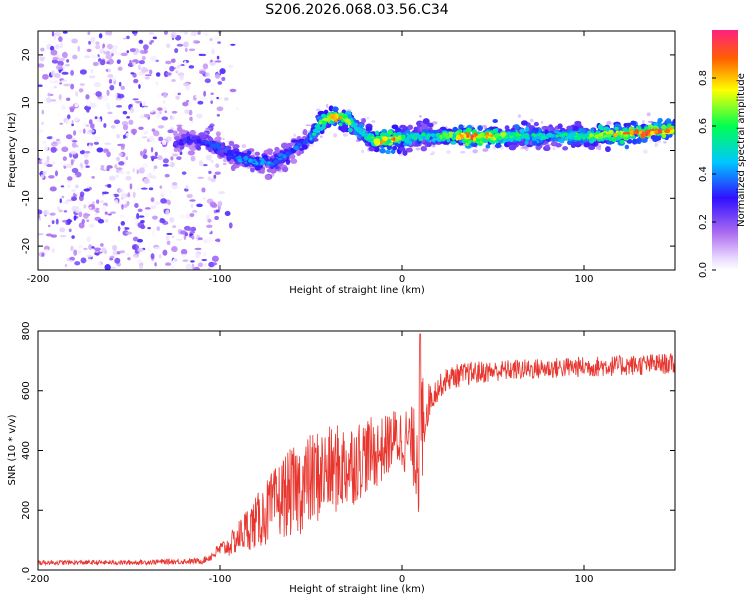 The height and width of the screenshot is (600, 750). What do you see at coordinates (402, 579) in the screenshot?
I see `x-tick-label: 0` at bounding box center [402, 579].